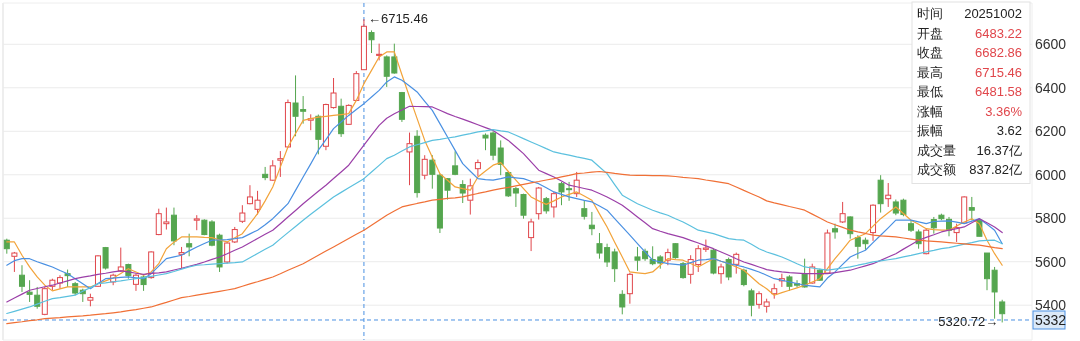 Image resolution: width=1080 pixels, height=341 pixels. Describe the element at coordinates (968, 322) in the screenshot. I see `annotation: 5320.72→` at that location.